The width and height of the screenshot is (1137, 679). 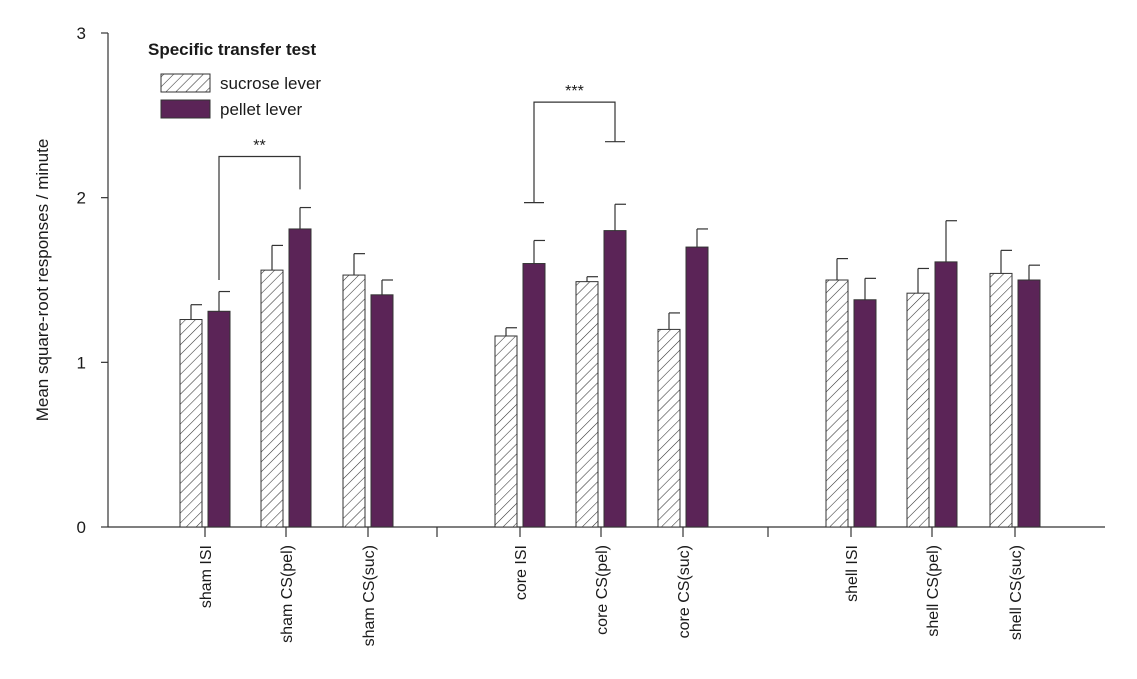 What do you see at coordinates (287, 594) in the screenshot?
I see `x-tick-label: sham CS(pel)` at bounding box center [287, 594].